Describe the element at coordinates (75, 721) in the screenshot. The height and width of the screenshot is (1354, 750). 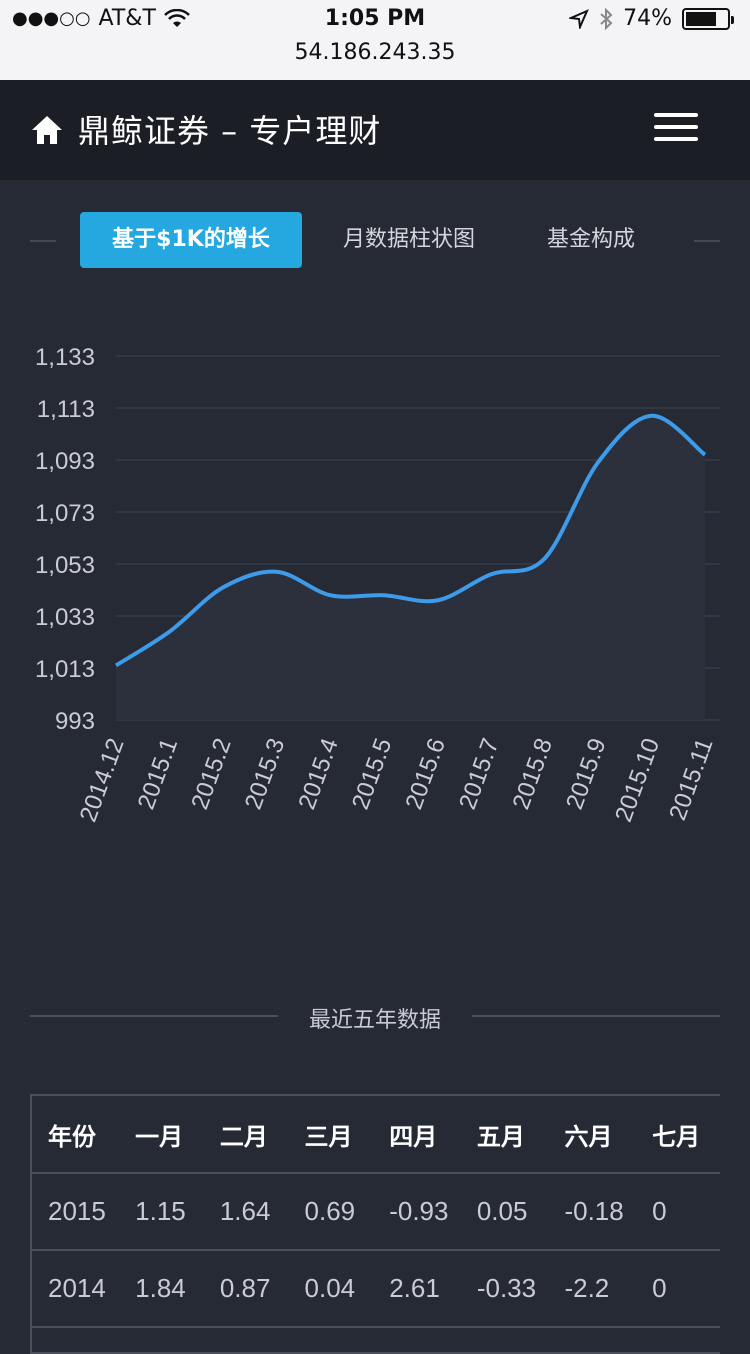
I see `y-tick-label: 993` at that location.